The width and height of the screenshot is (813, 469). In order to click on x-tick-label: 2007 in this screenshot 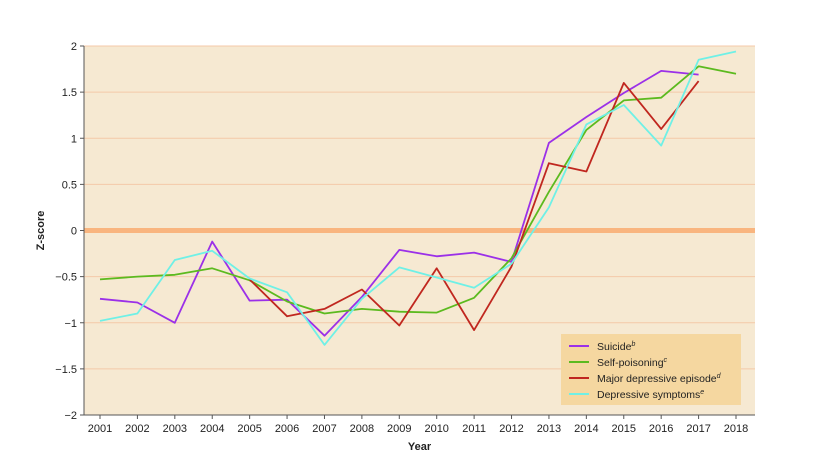, I will do `click(324, 429)`.